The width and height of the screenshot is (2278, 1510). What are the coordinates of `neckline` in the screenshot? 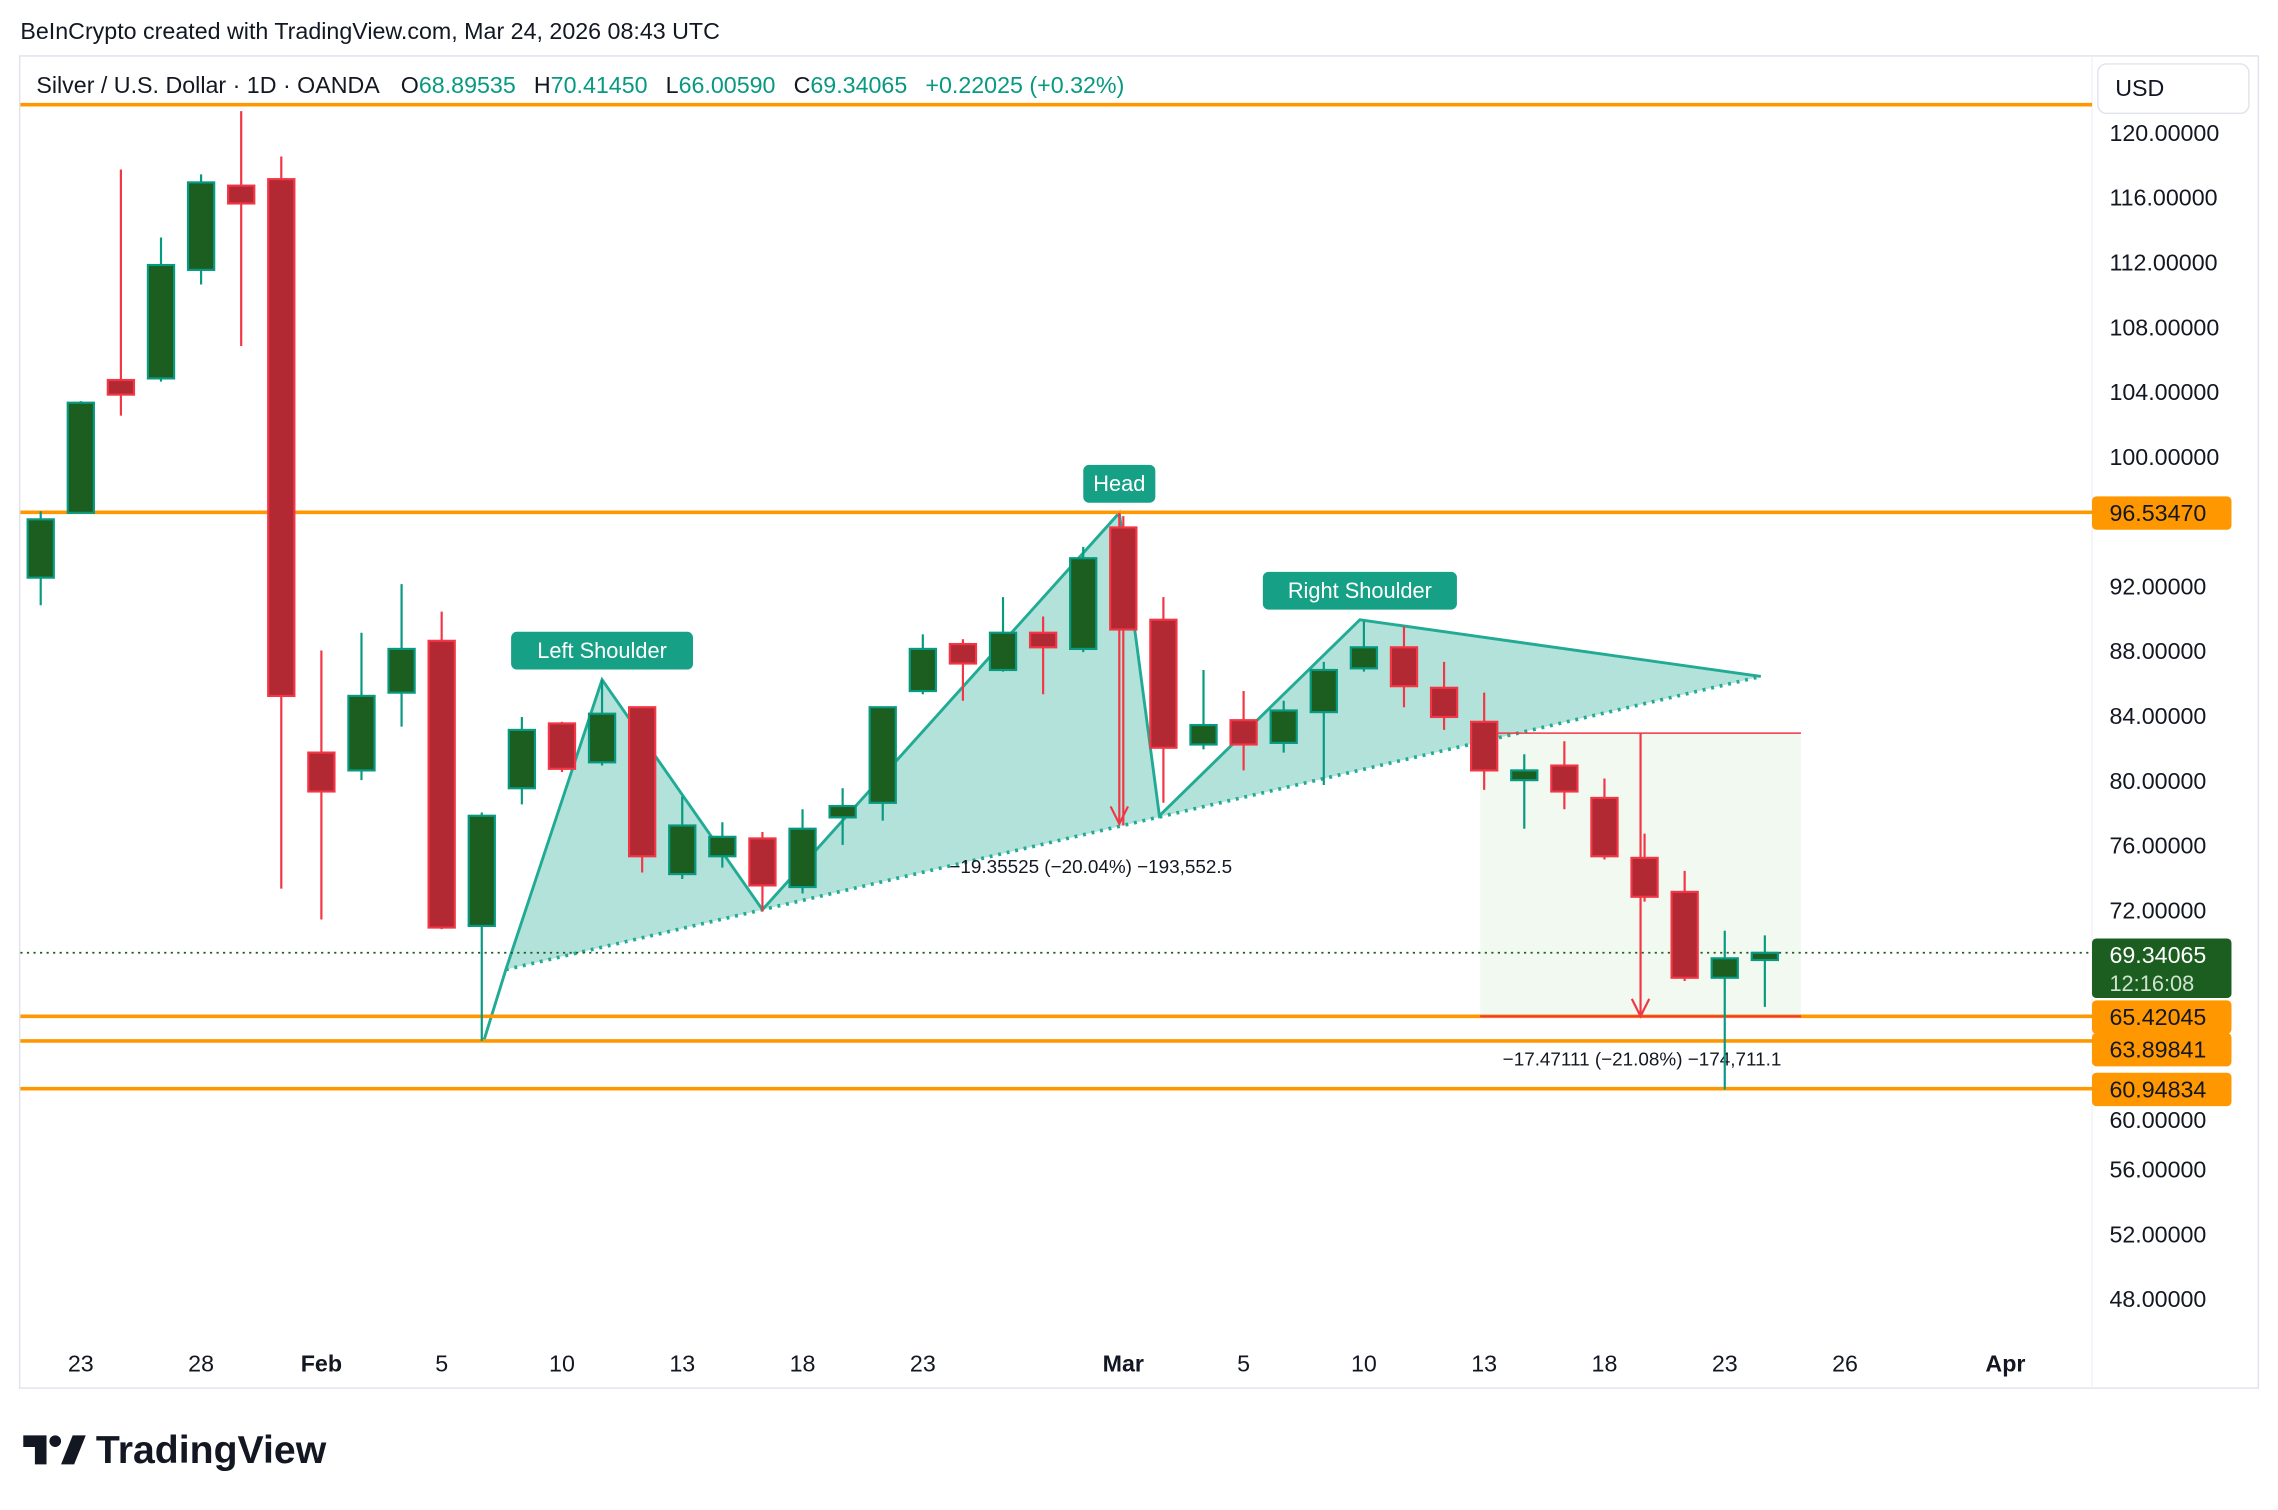 It's located at (1133, 823).